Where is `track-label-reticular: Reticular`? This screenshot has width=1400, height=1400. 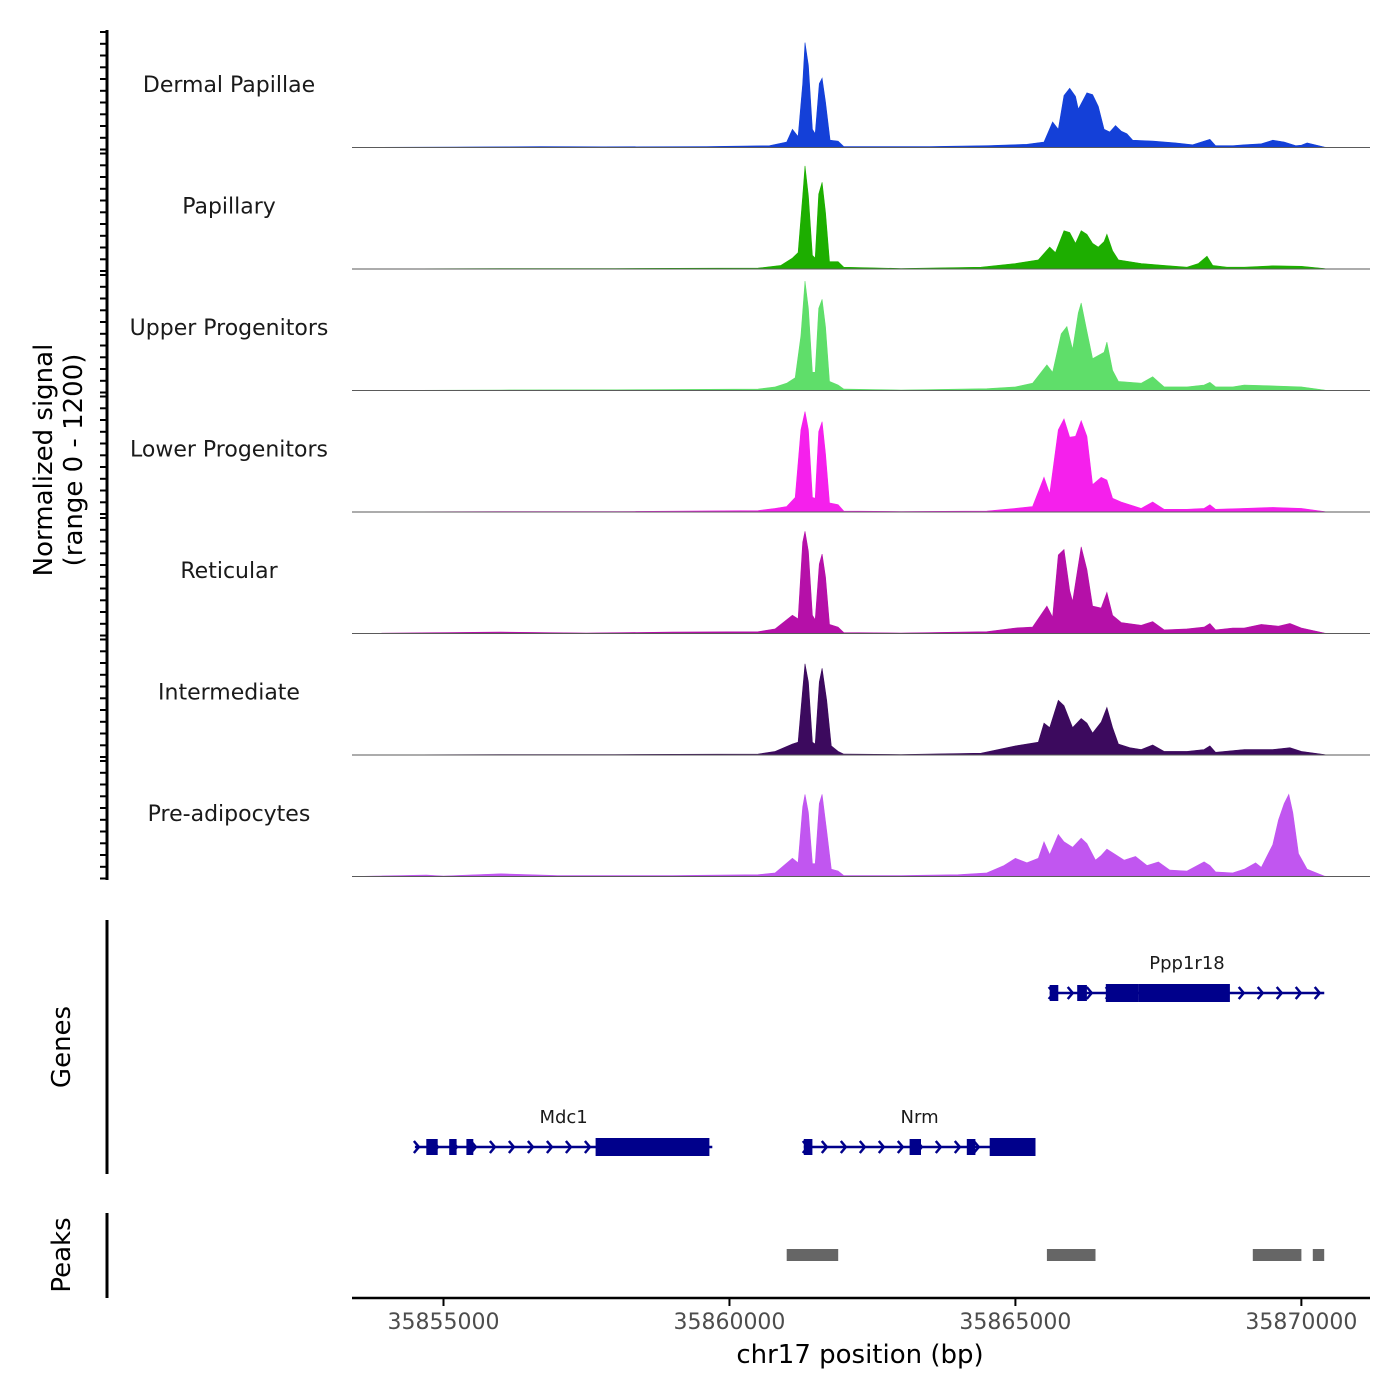
track-label-reticular: Reticular is located at coordinates (229, 571).